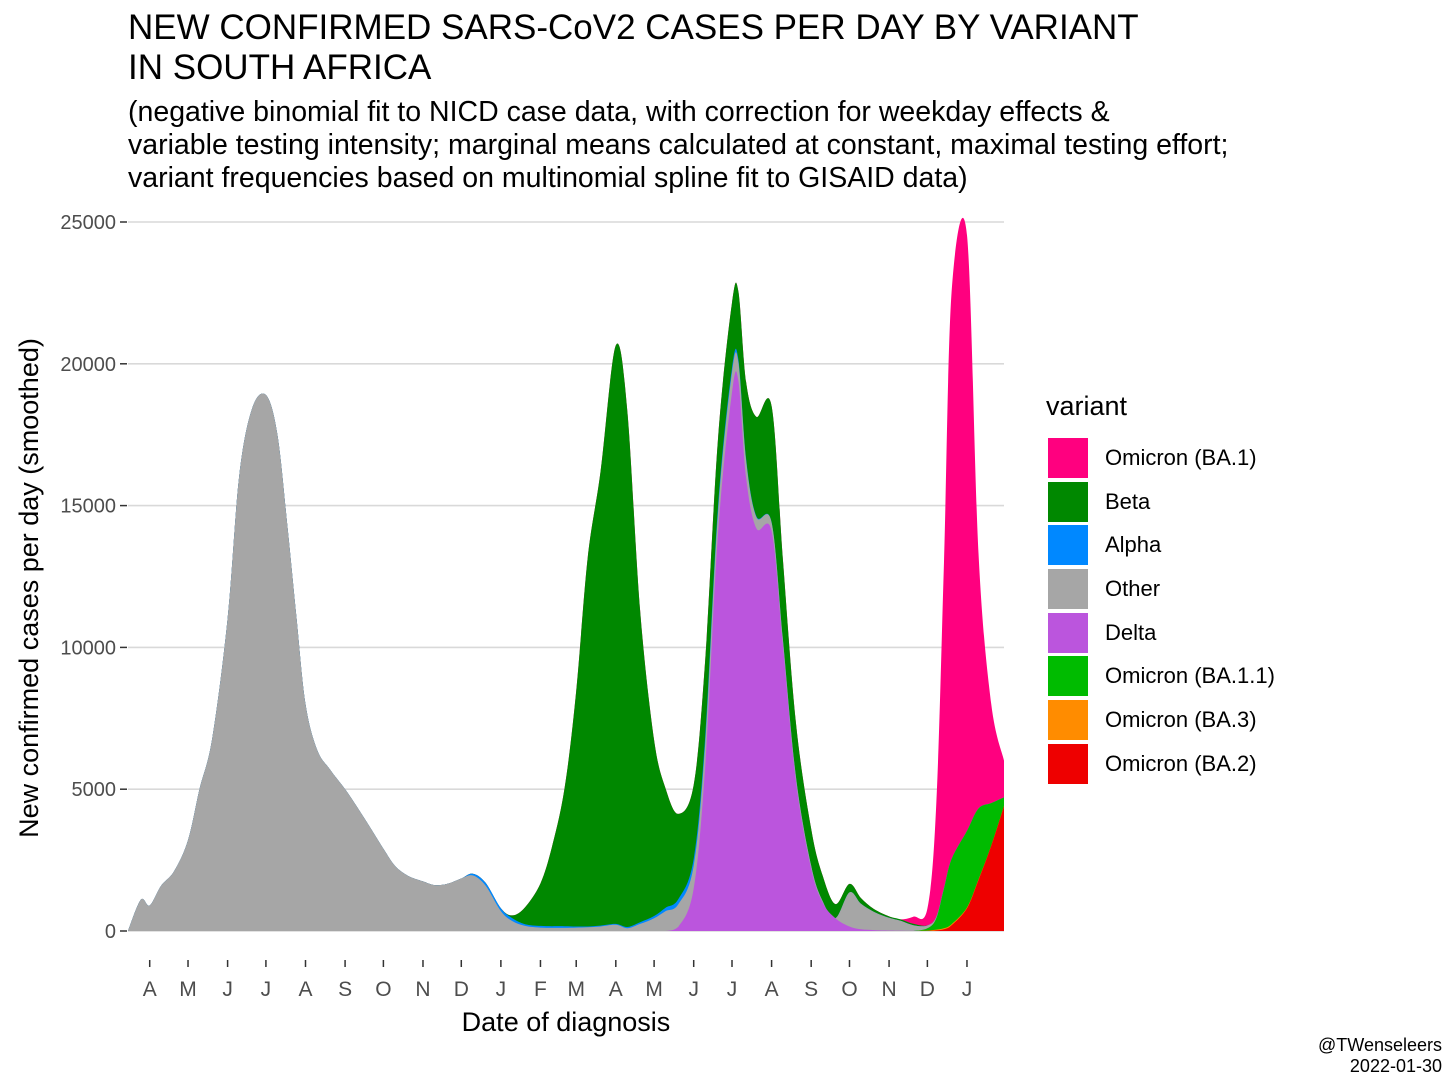 The width and height of the screenshot is (1456, 1092). What do you see at coordinates (1087, 406) in the screenshot?
I see `legend-title: variant` at bounding box center [1087, 406].